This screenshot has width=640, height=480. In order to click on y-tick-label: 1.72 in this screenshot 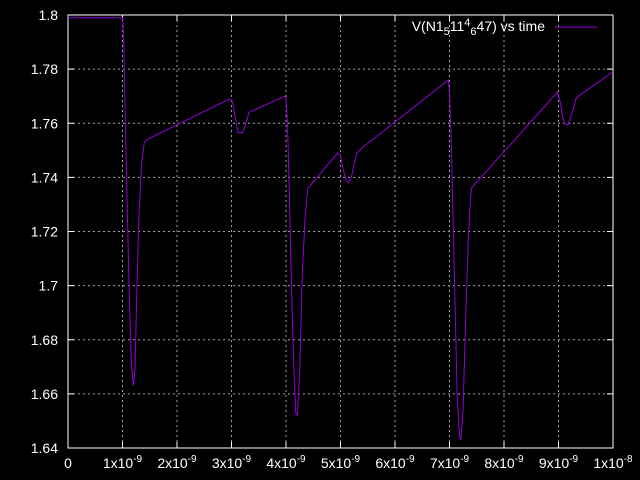, I will do `click(44, 232)`.